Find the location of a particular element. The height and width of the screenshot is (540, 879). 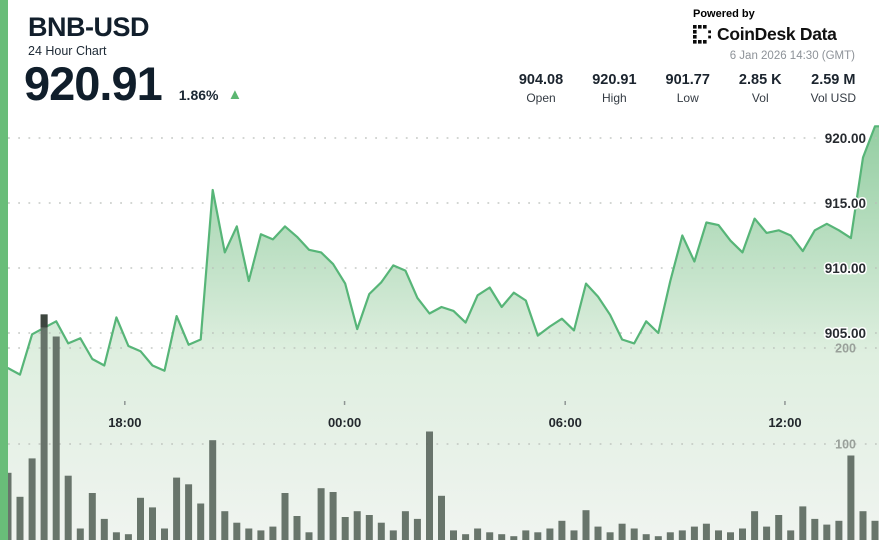

price-tick-label: 905.00 is located at coordinates (845, 333).